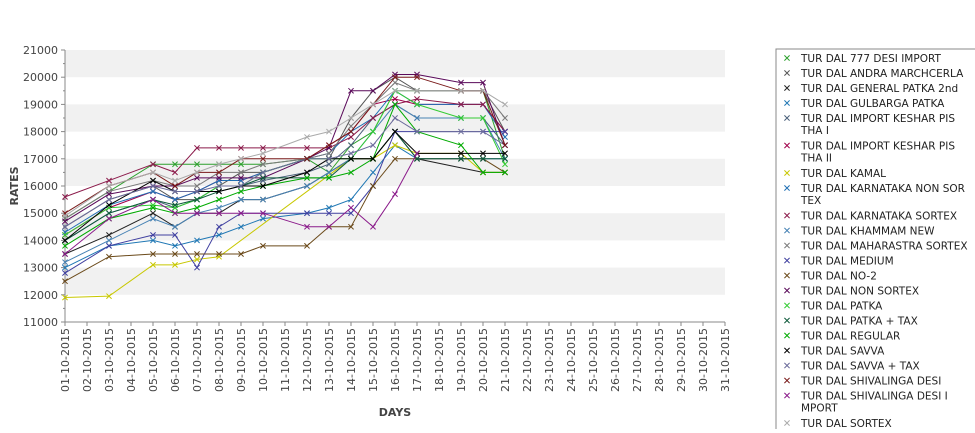 This screenshot has height=433, width=975. I want to click on series-line, so click(284, 202).